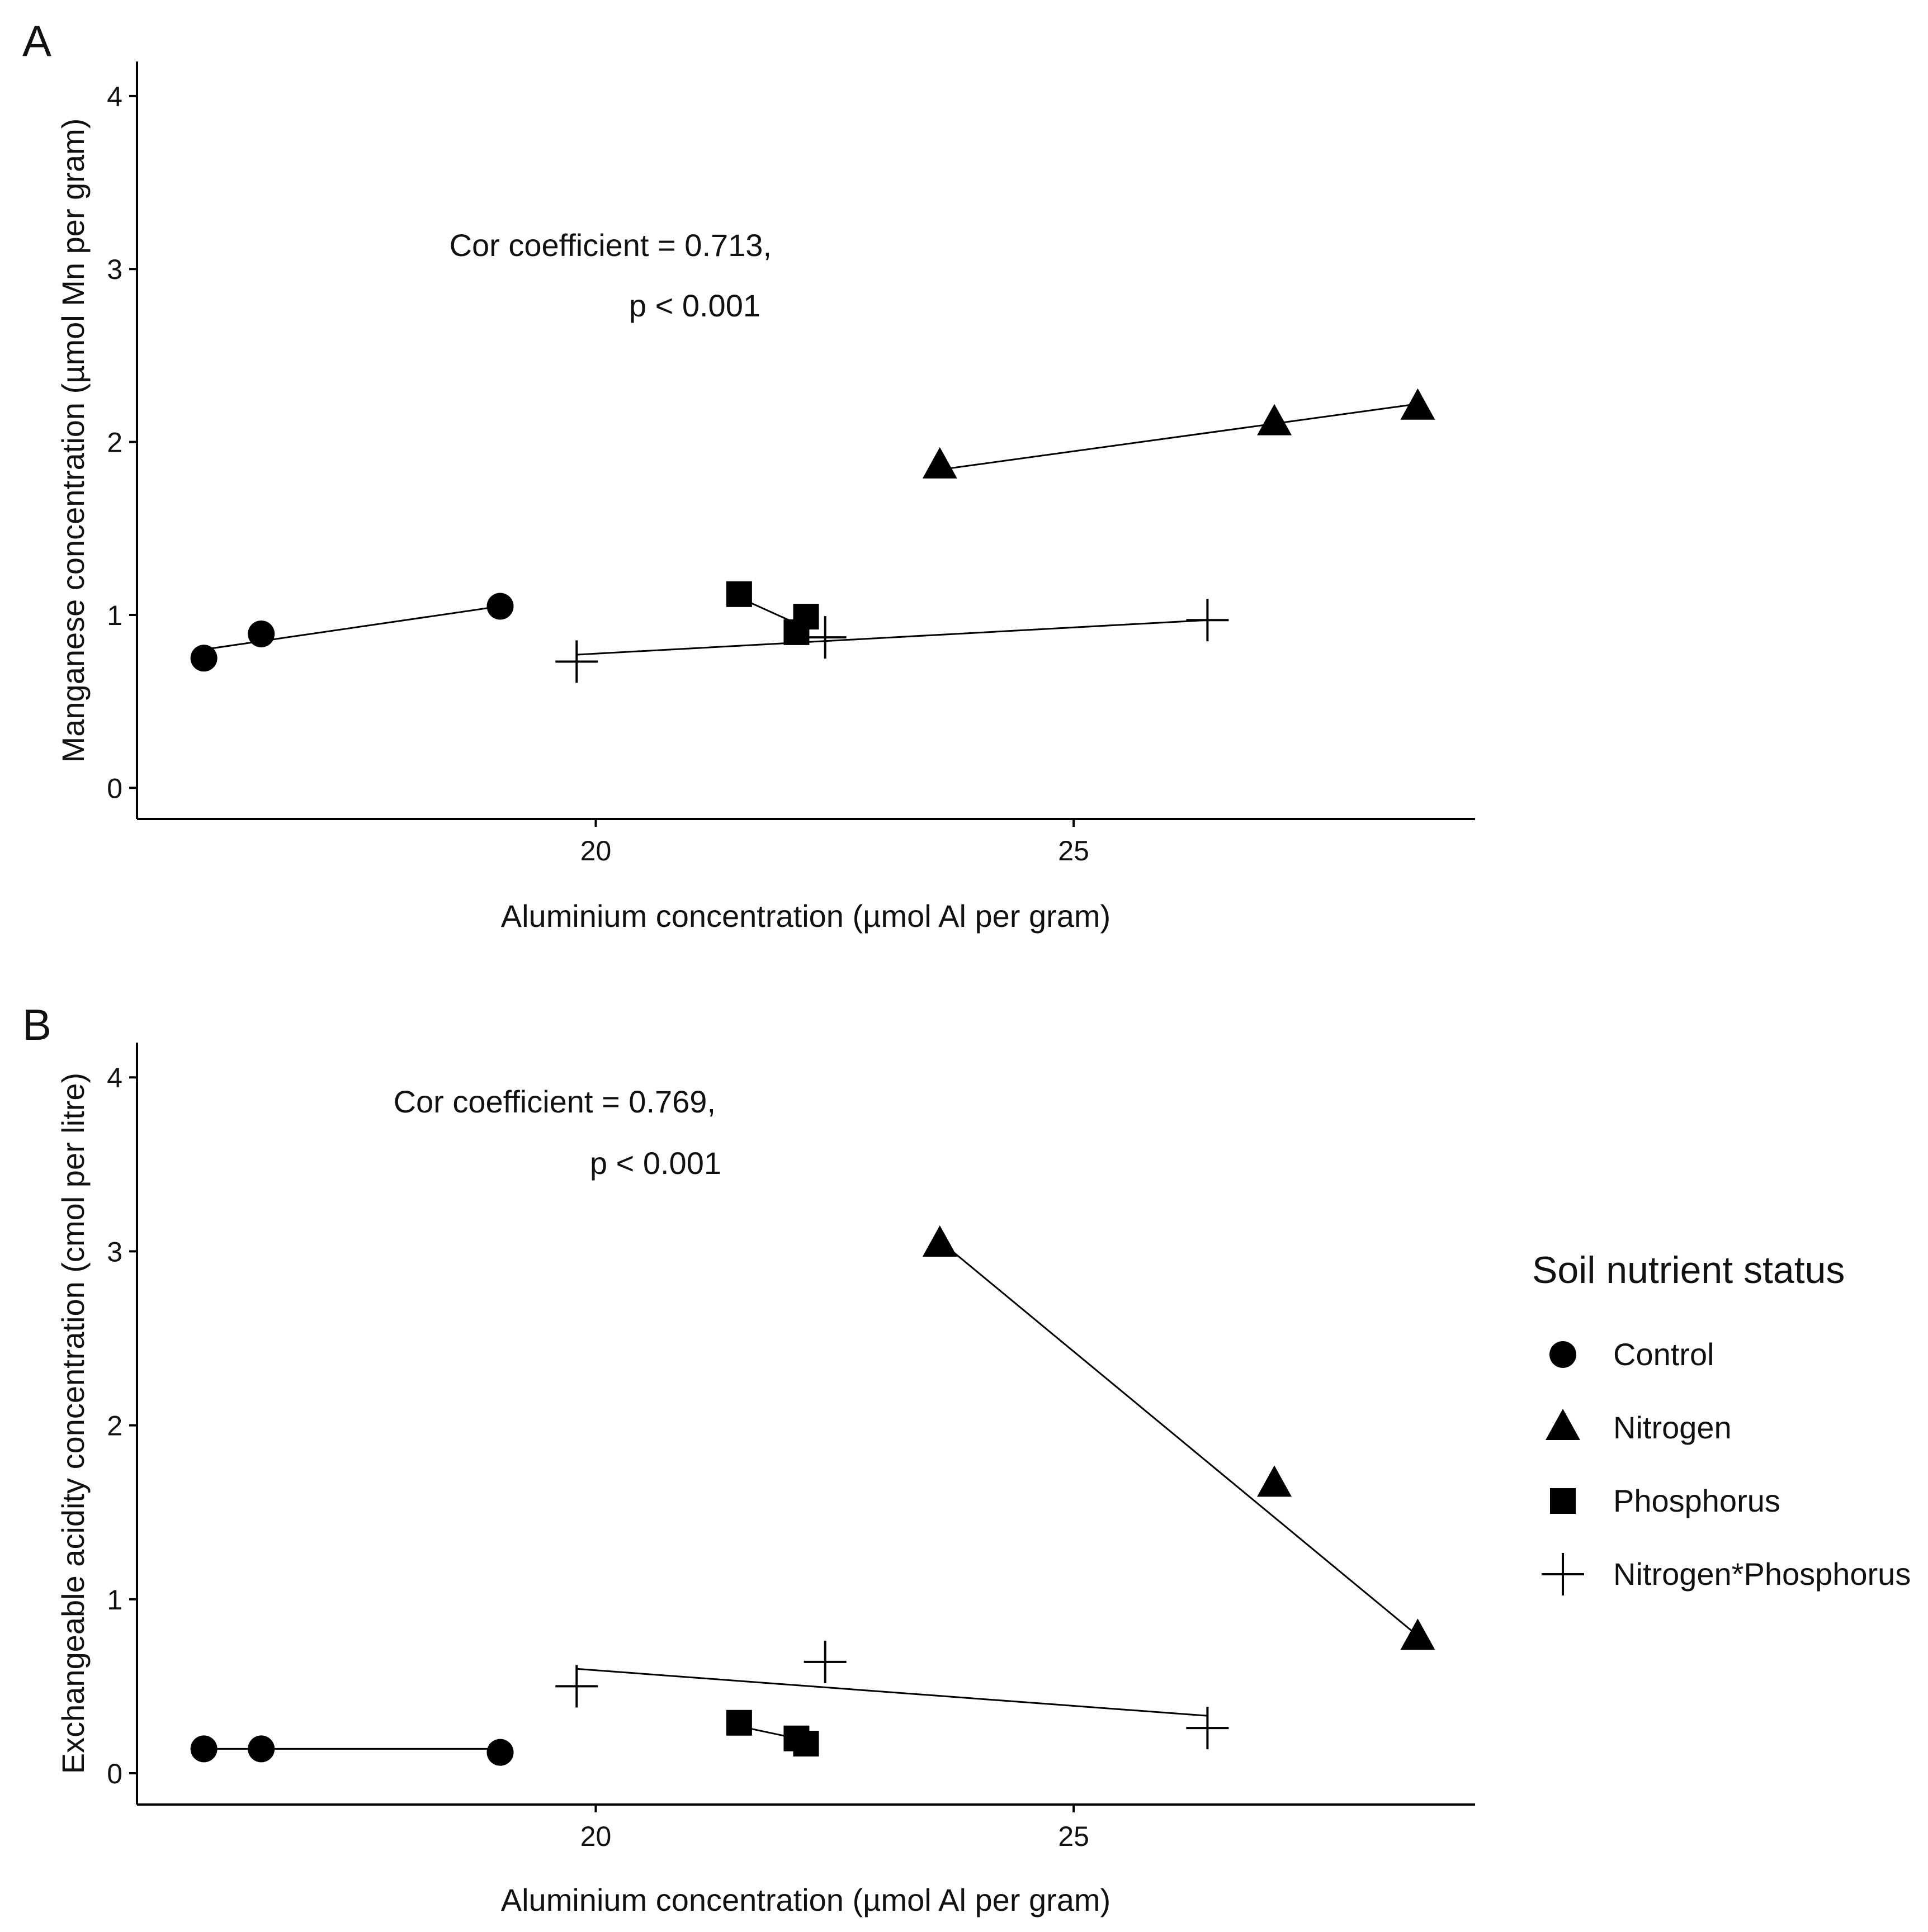  Describe the element at coordinates (694, 305) in the screenshot. I see `panel-a-p-value-text: p < 0.001` at that location.